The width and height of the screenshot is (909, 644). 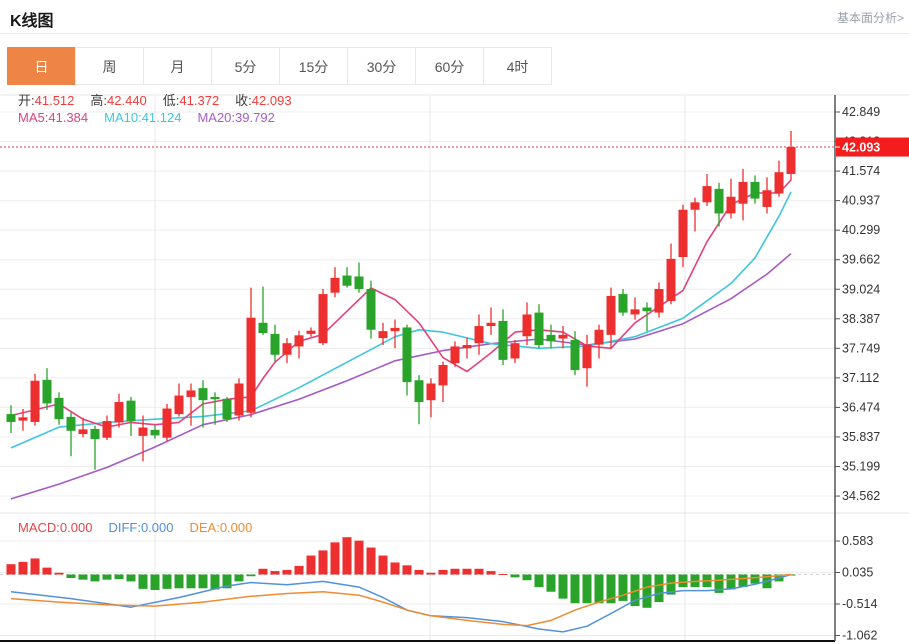 I want to click on ohlc-info-row: 开:41.512 高:42.440 低:41.372 收:42.093, so click(x=163, y=99).